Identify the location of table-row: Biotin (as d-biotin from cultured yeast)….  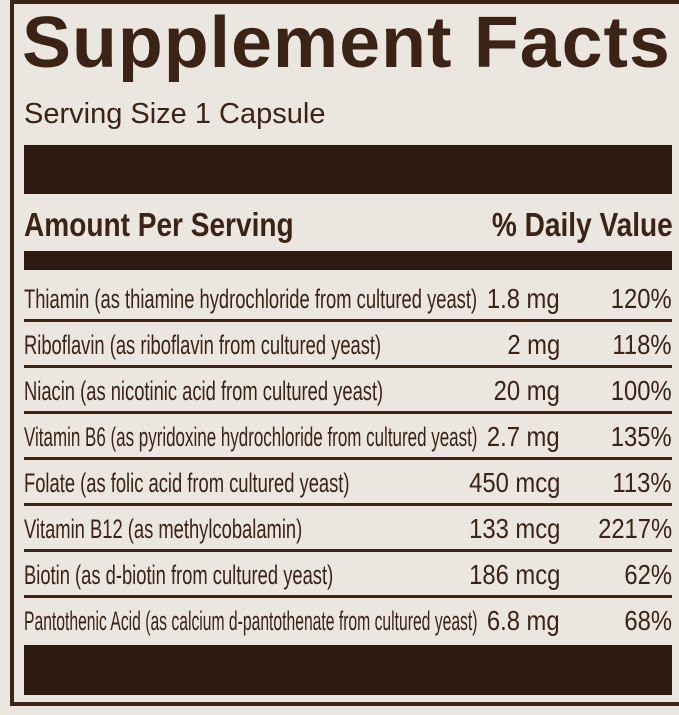
(348, 575).